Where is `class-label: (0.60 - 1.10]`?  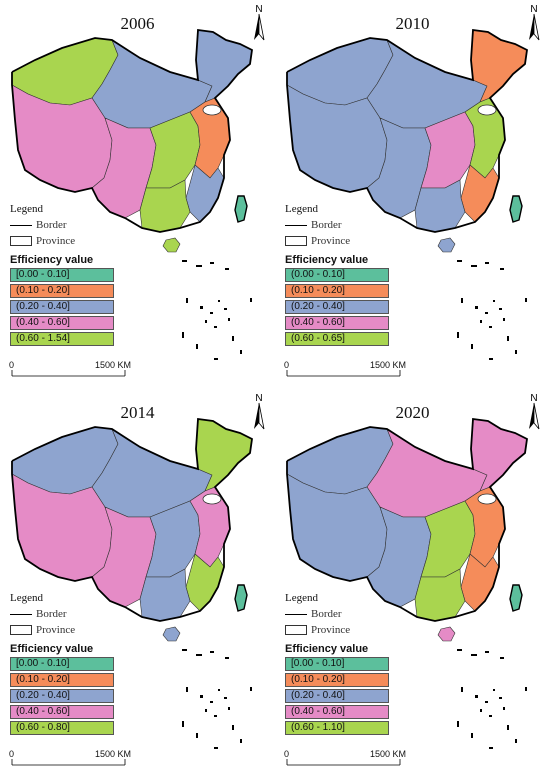
class-label: (0.60 - 1.10] is located at coordinates (318, 727).